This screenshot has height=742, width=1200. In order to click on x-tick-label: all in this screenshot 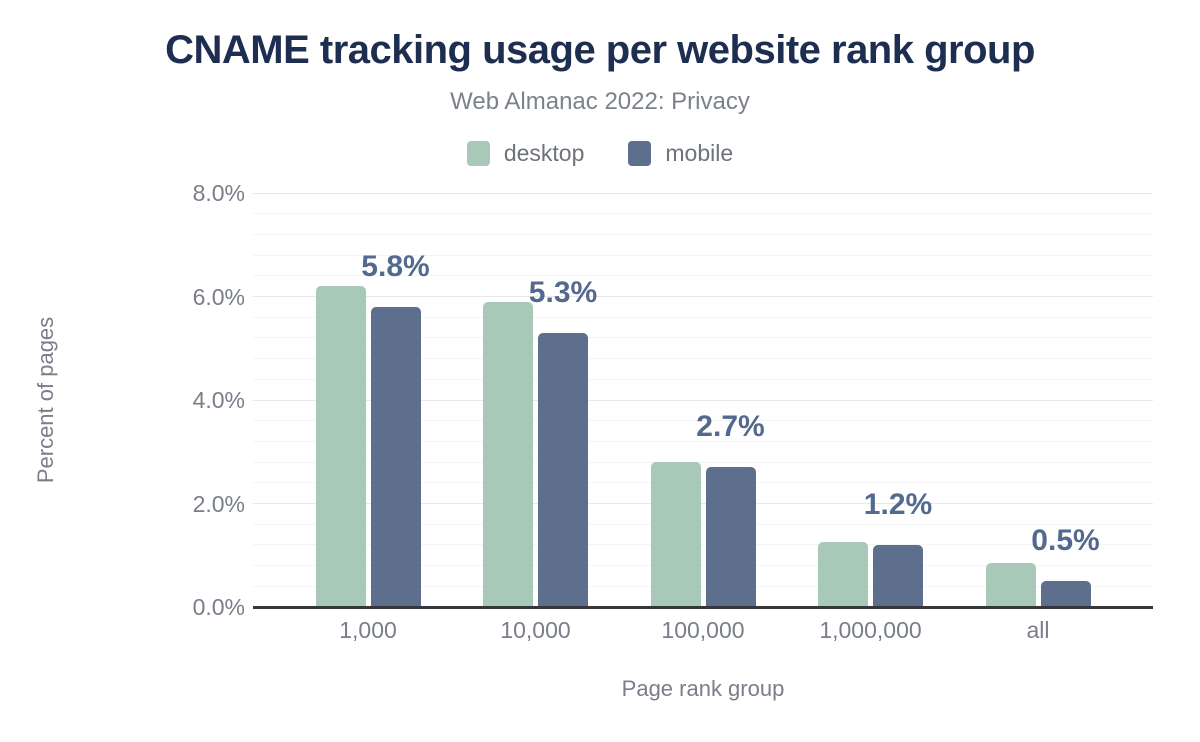, I will do `click(1038, 630)`.